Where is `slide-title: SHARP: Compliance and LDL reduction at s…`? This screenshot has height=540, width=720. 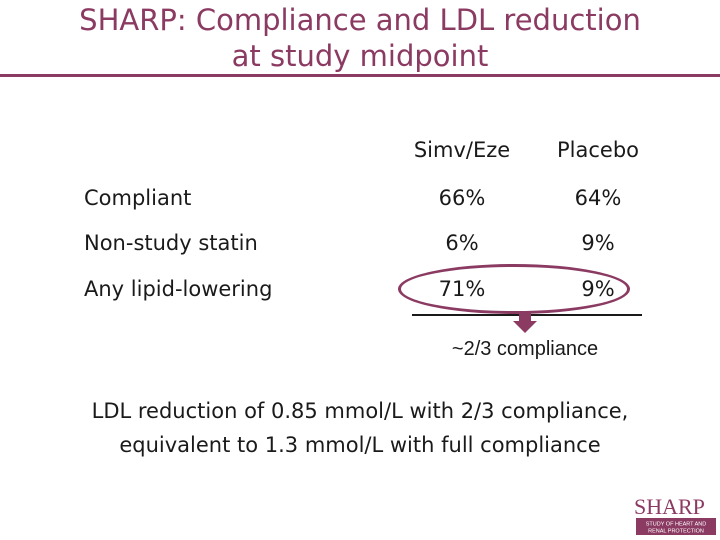
slide-title: SHARP: Compliance and LDL reduction at s… is located at coordinates (360, 38).